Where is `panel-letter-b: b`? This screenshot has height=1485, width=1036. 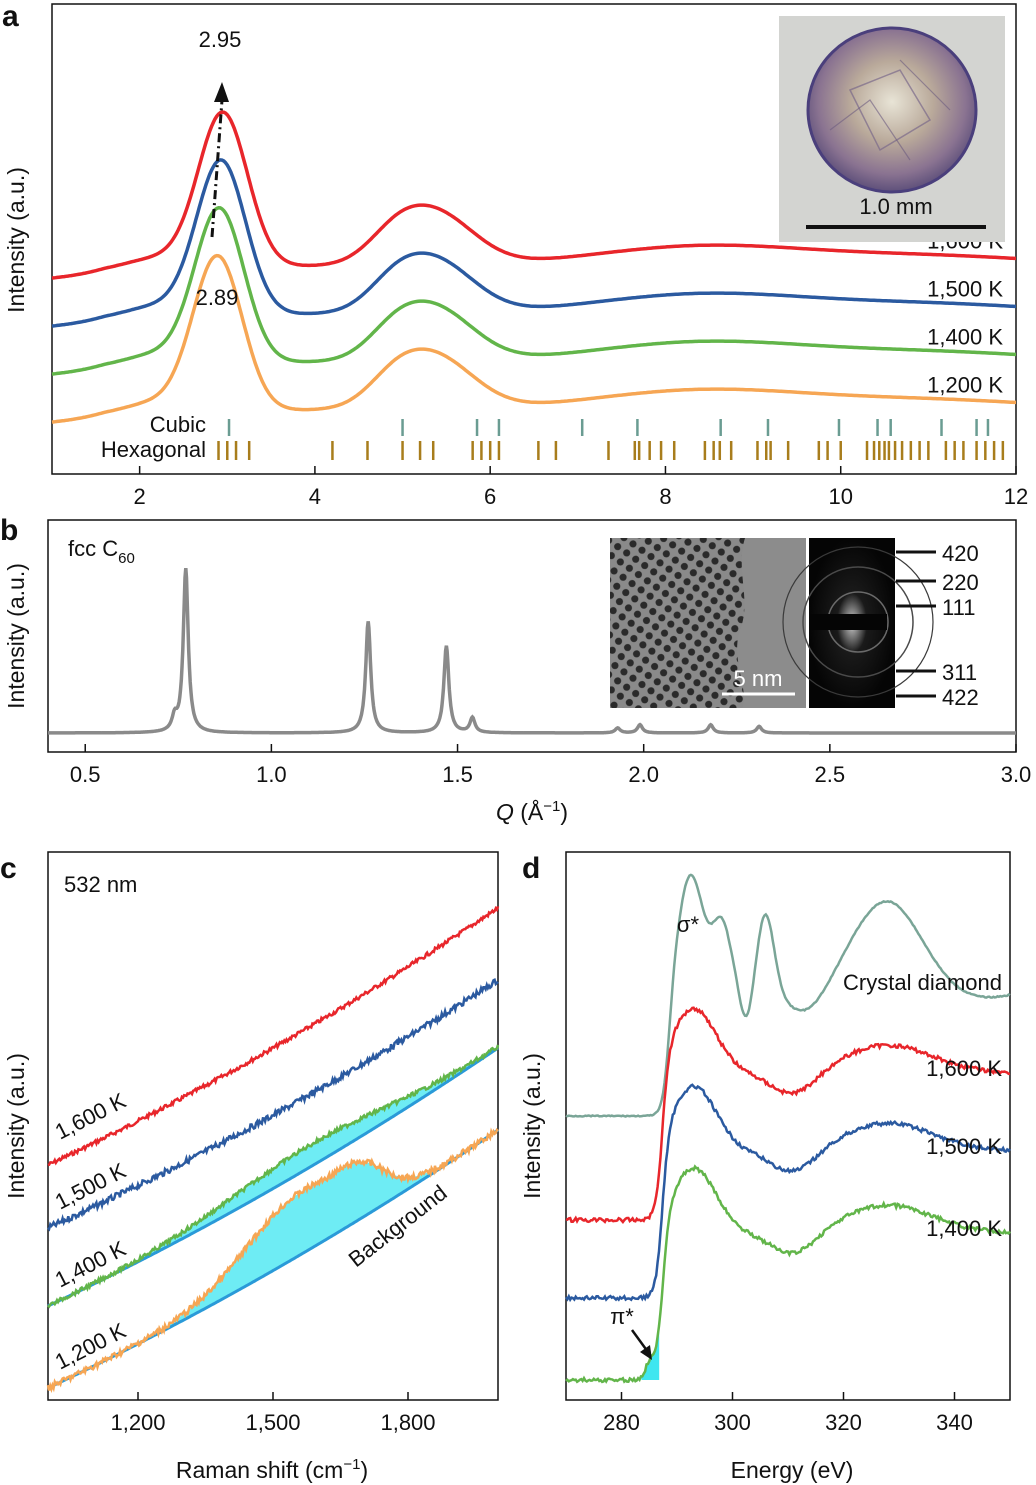
panel-letter-b: b is located at coordinates (9, 530).